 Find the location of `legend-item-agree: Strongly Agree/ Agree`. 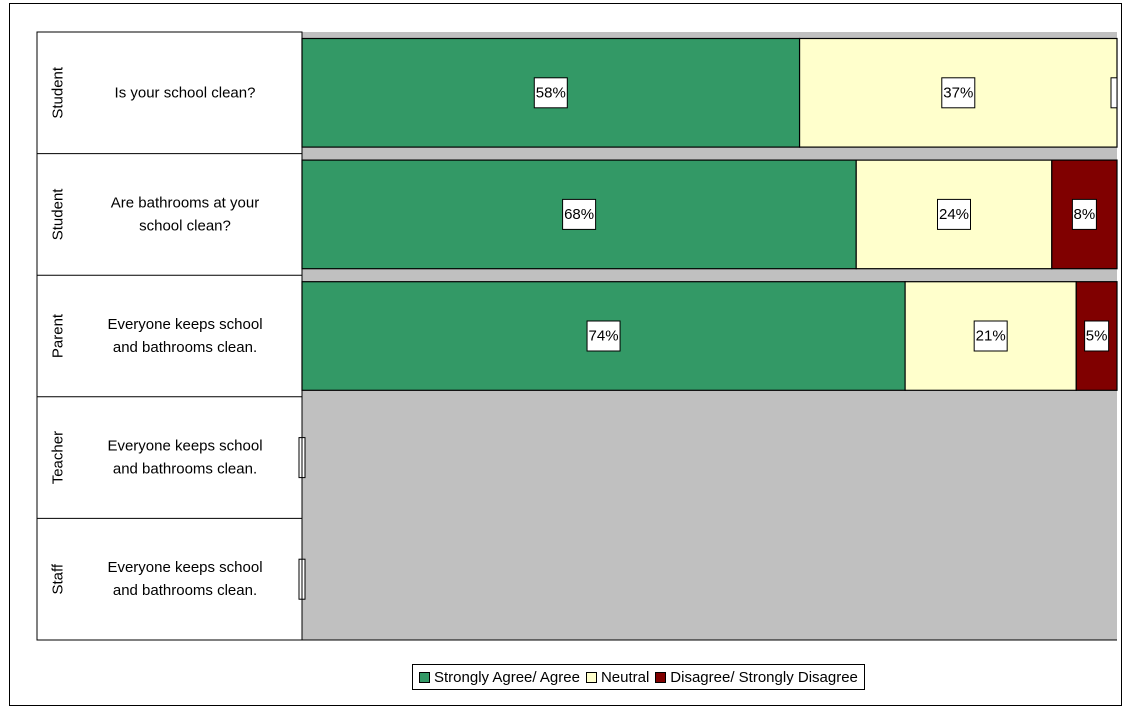

legend-item-agree: Strongly Agree/ Agree is located at coordinates (499, 677).